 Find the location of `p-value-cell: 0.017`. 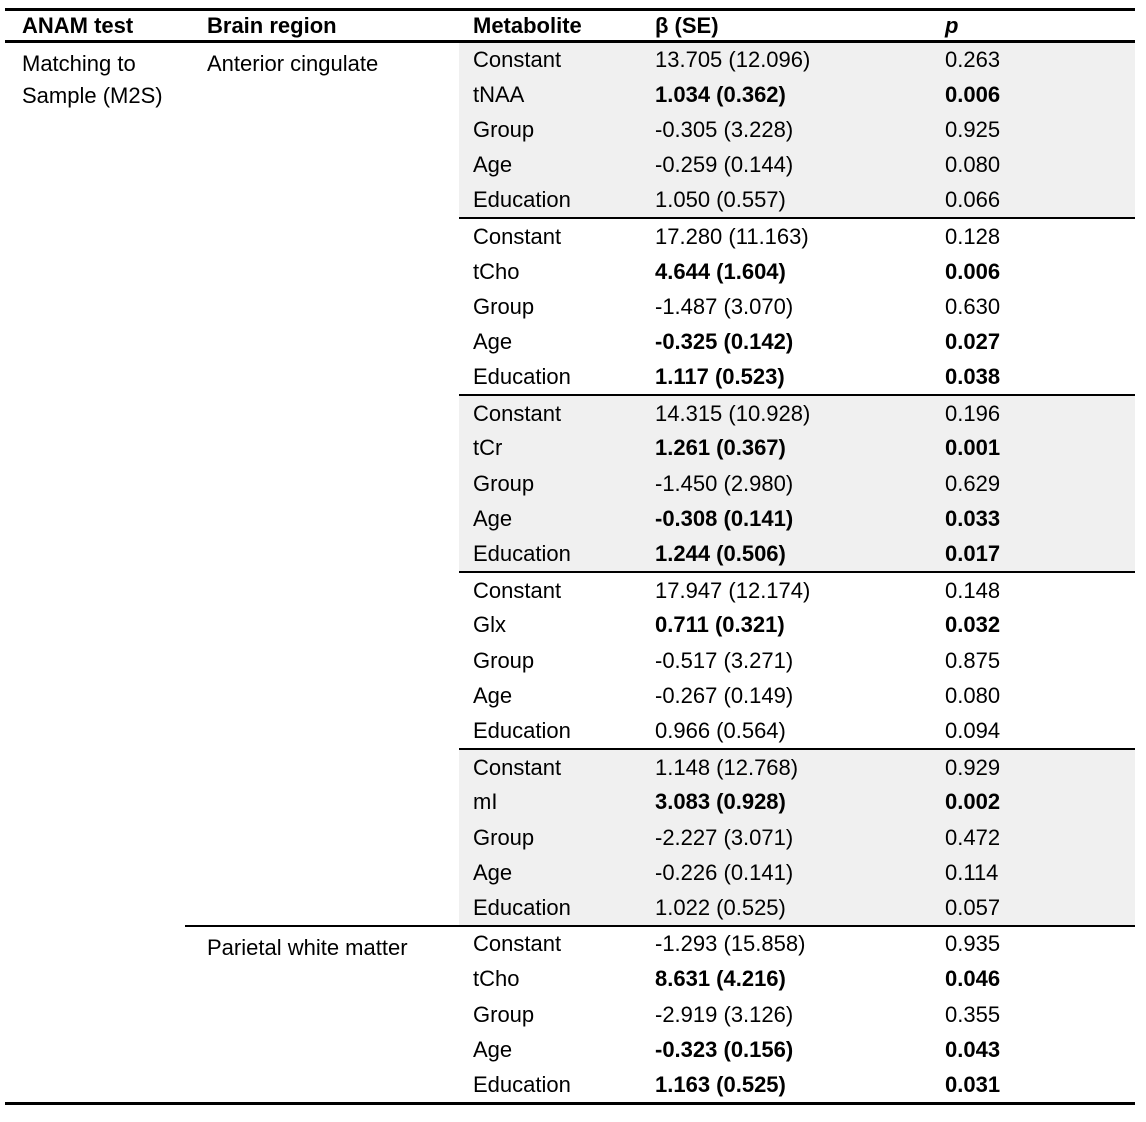

p-value-cell: 0.017 is located at coordinates (1032, 554).